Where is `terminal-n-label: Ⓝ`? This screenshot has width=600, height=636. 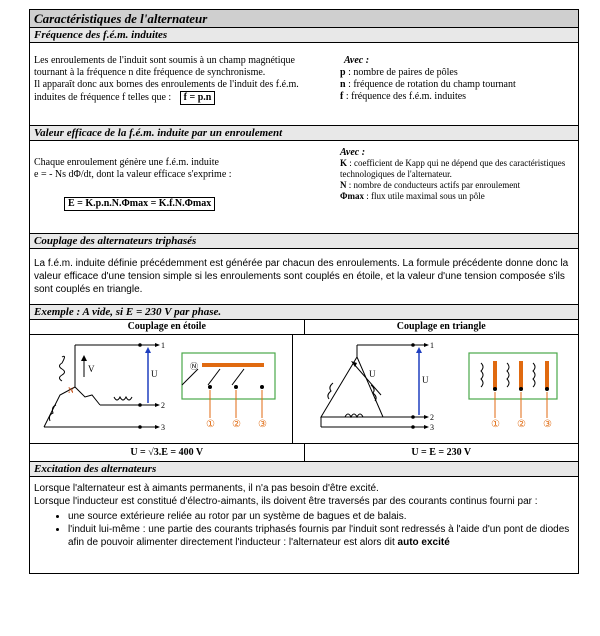 terminal-n-label: Ⓝ is located at coordinates (194, 366).